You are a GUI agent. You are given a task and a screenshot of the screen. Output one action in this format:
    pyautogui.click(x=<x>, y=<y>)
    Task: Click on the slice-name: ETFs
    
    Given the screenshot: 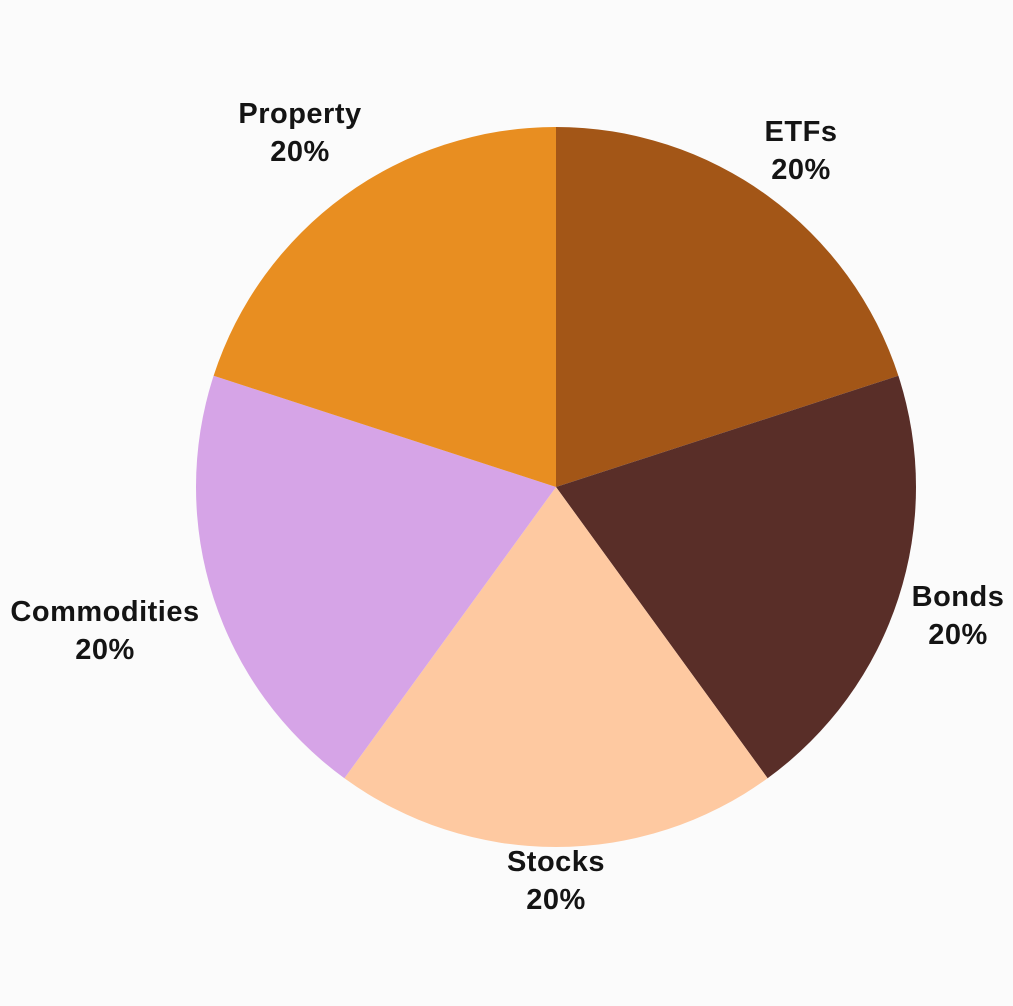 What is the action you would take?
    pyautogui.click(x=801, y=132)
    